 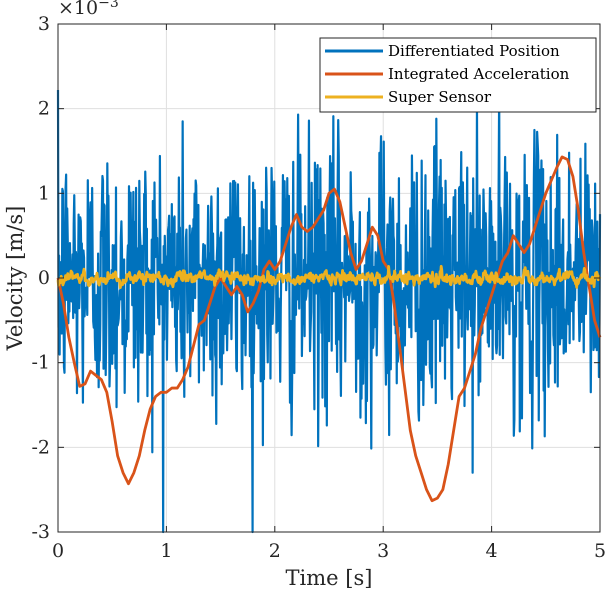 What do you see at coordinates (600, 551) in the screenshot?
I see `x-tick-label: 5` at bounding box center [600, 551].